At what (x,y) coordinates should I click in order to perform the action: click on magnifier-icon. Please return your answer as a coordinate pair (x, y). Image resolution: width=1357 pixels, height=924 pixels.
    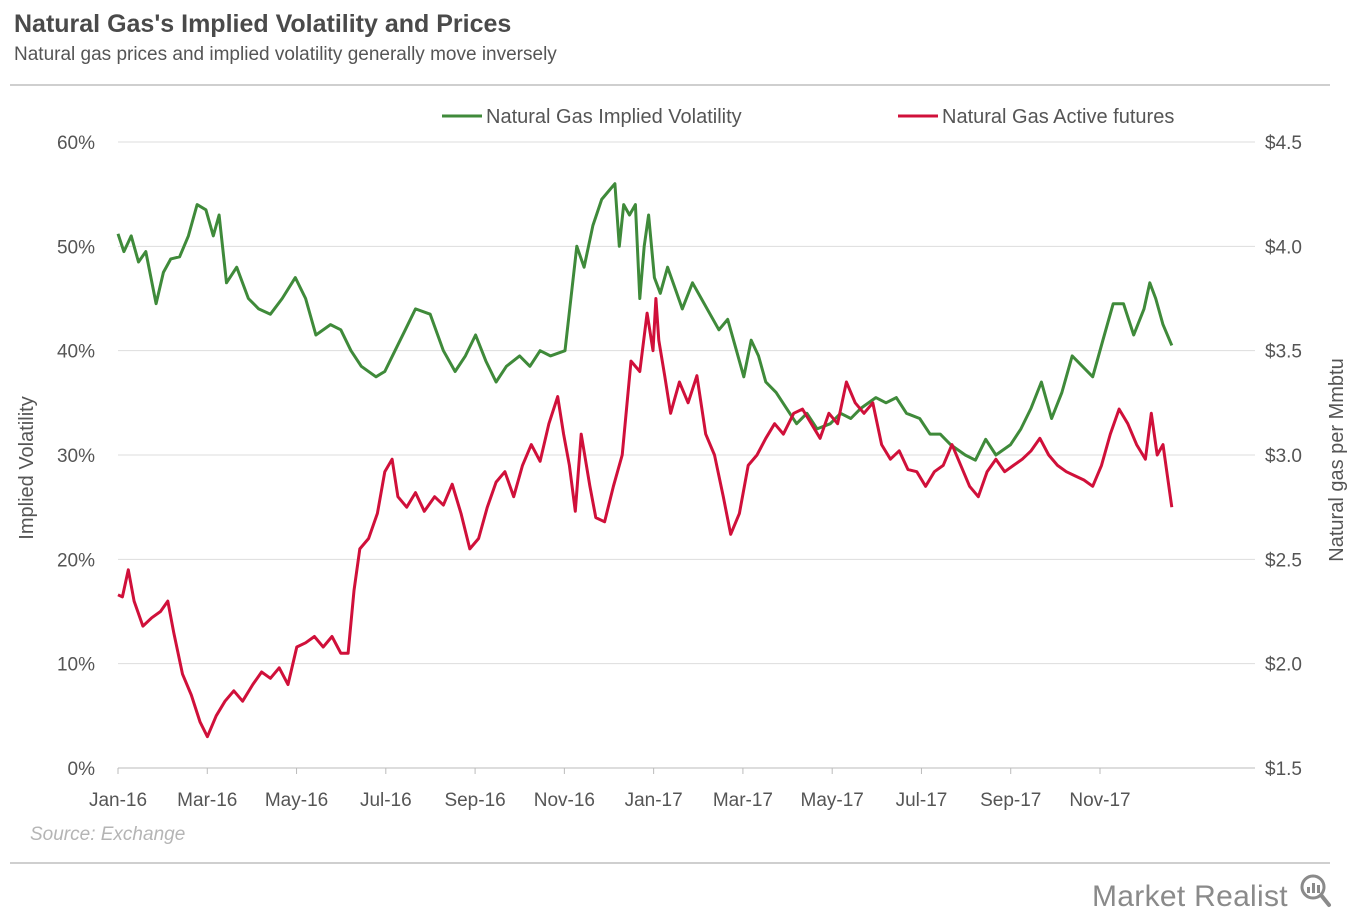
    Looking at the image, I should click on (1315, 890).